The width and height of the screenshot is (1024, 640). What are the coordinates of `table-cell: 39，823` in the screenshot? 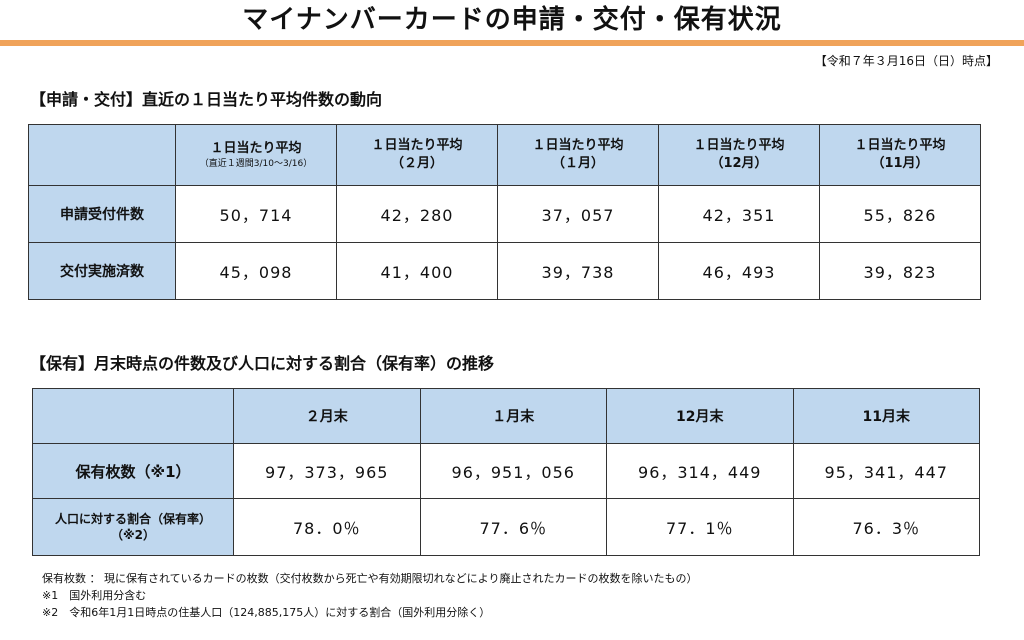 It's located at (900, 271).